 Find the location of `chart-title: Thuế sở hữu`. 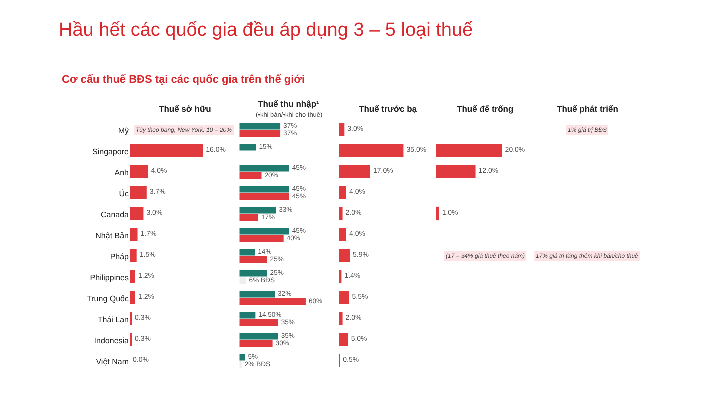

chart-title: Thuế sở hữu is located at coordinates (185, 109).